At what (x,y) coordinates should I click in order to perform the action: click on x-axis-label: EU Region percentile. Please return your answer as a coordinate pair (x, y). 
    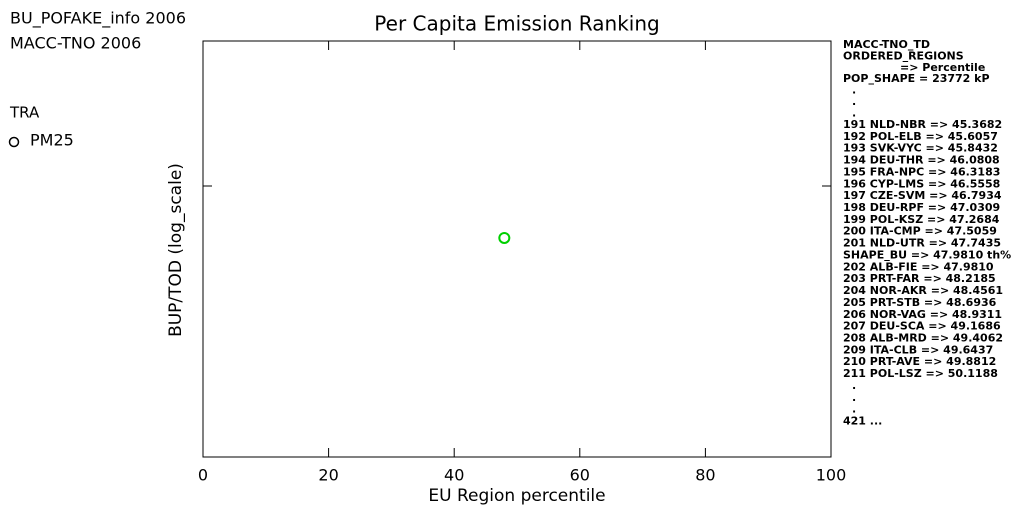
    Looking at the image, I should click on (516, 496).